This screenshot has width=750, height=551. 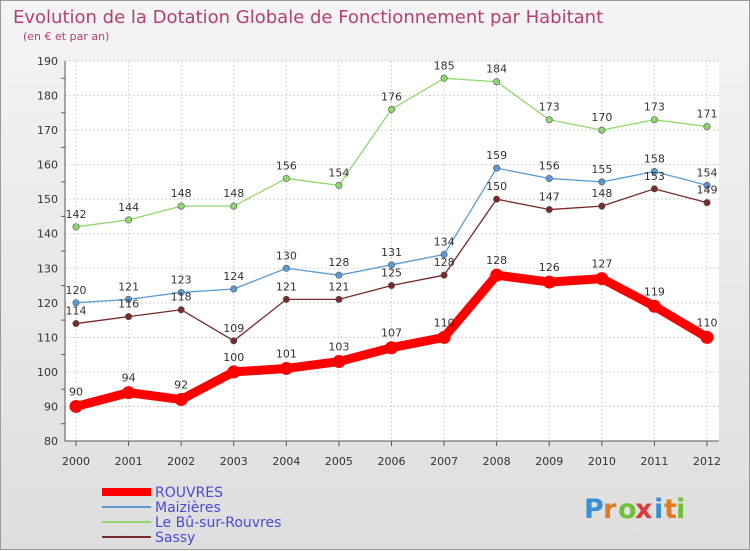 What do you see at coordinates (128, 304) in the screenshot?
I see `data-label: 116` at bounding box center [128, 304].